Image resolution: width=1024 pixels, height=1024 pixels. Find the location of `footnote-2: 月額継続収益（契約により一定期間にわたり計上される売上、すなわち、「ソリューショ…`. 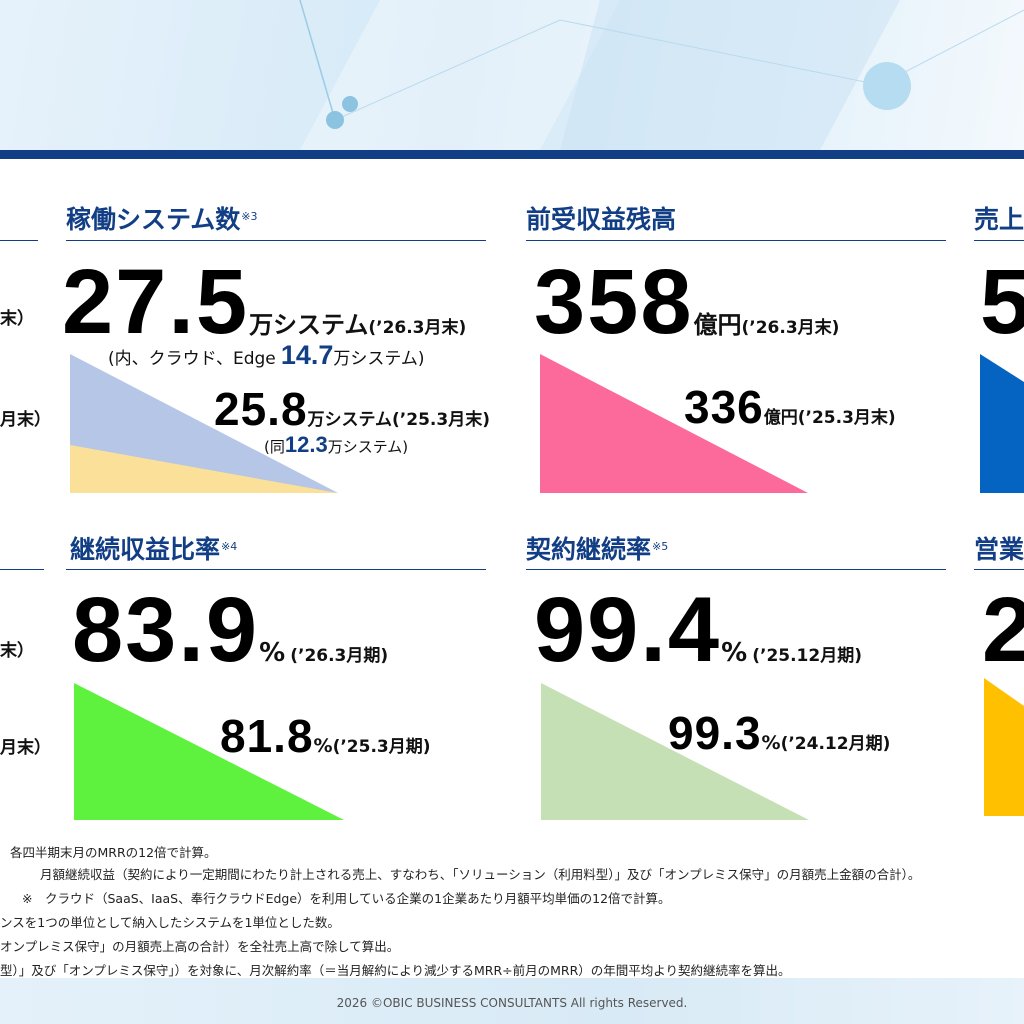

footnote-2: 月額継続収益（契約により一定期間にわたり計上される売上、すなわち、「ソリューショ… is located at coordinates (480, 874).